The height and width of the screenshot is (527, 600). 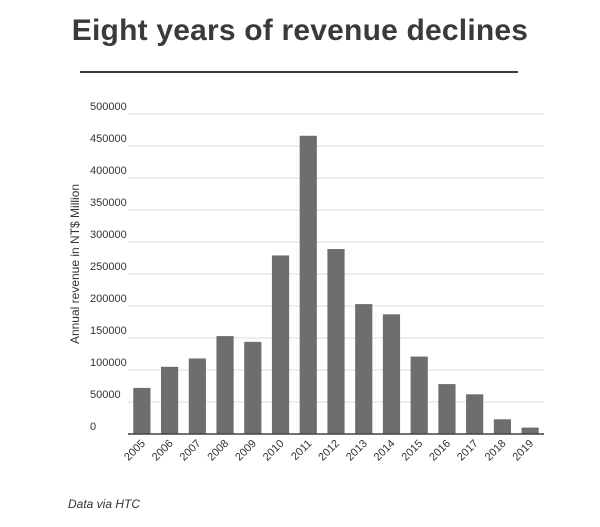 I want to click on bar-2015, so click(x=419, y=395).